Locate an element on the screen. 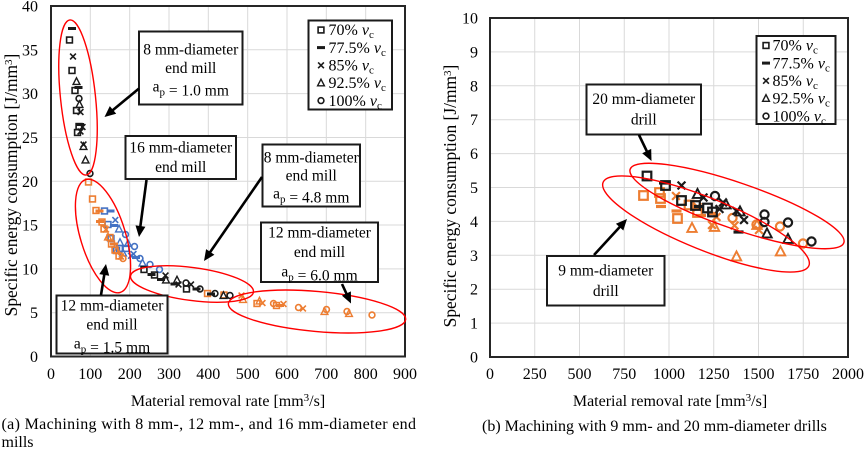  svg-text: 9 mm-diameter is located at coordinates (606, 271).